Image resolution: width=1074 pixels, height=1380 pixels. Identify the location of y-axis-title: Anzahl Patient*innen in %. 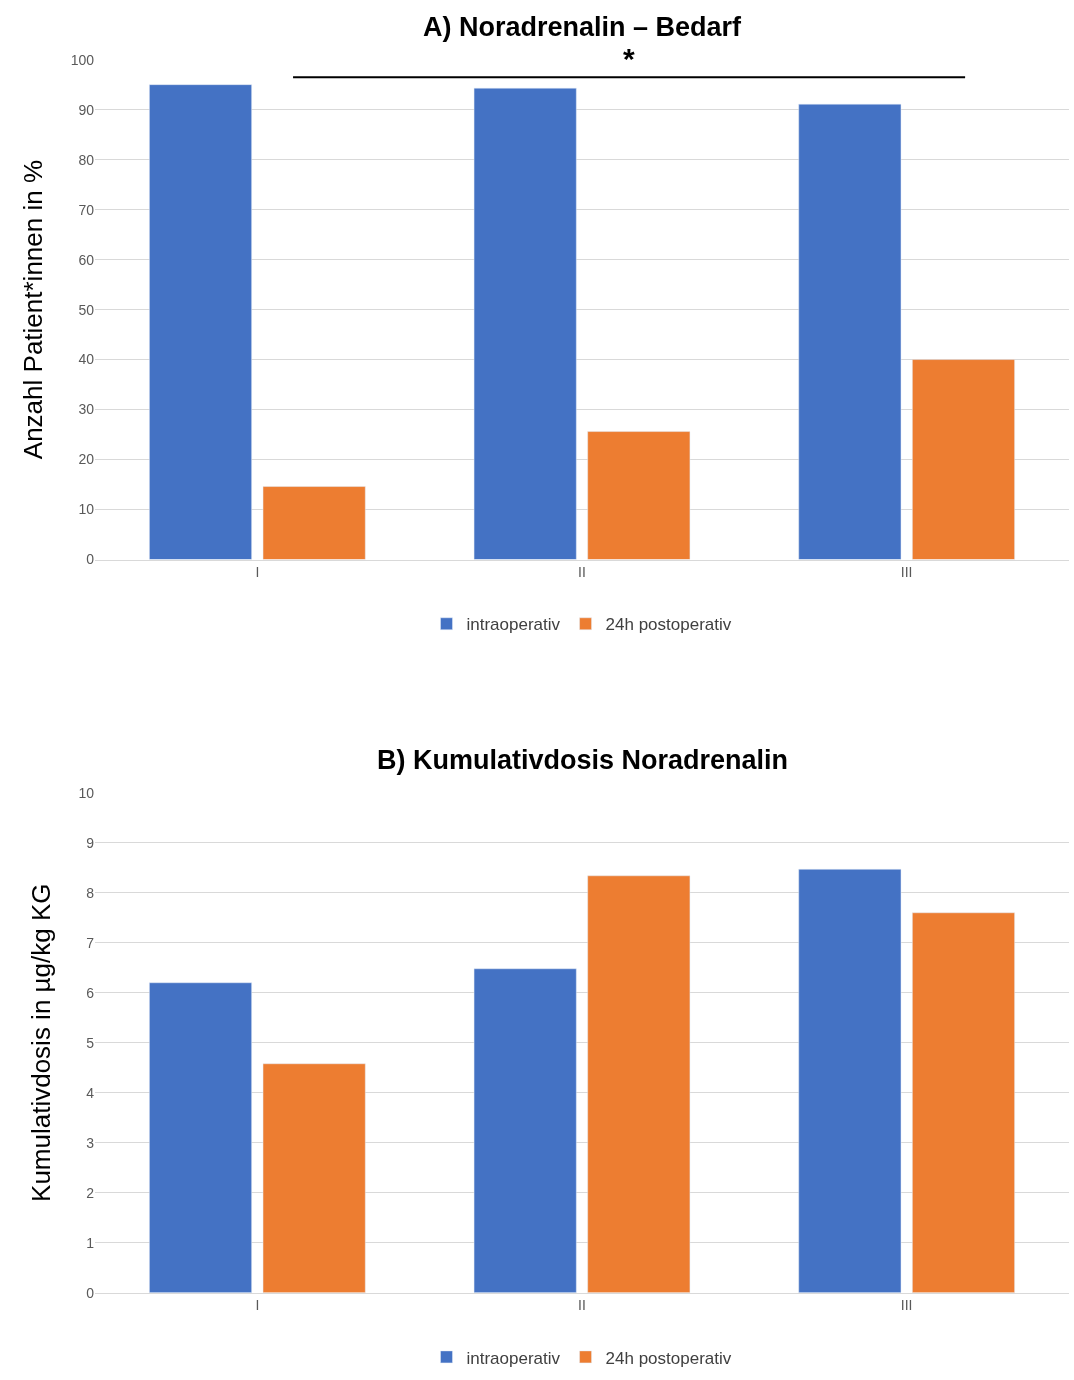
(33, 309).